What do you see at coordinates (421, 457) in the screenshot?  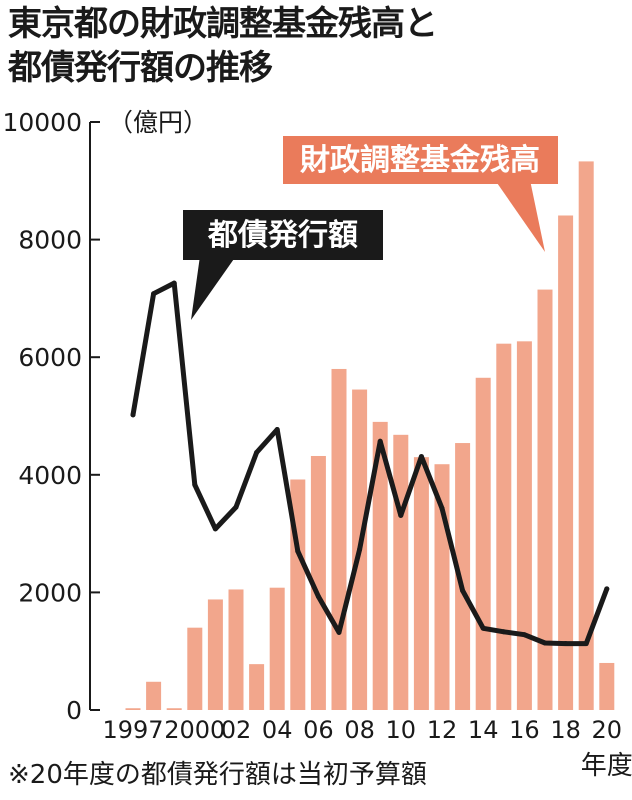 I see `line-point-2011` at bounding box center [421, 457].